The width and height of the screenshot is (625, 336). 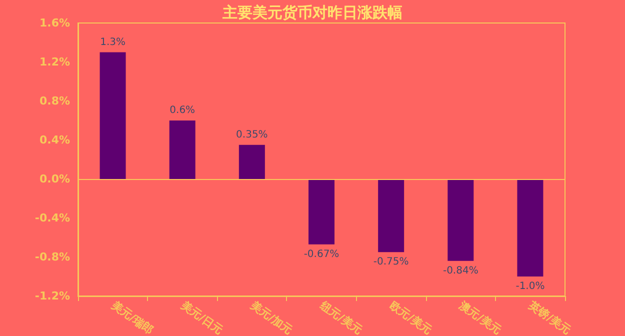 What do you see at coordinates (340, 317) in the screenshot?
I see `x-tick-label: 纽元/美元` at bounding box center [340, 317].